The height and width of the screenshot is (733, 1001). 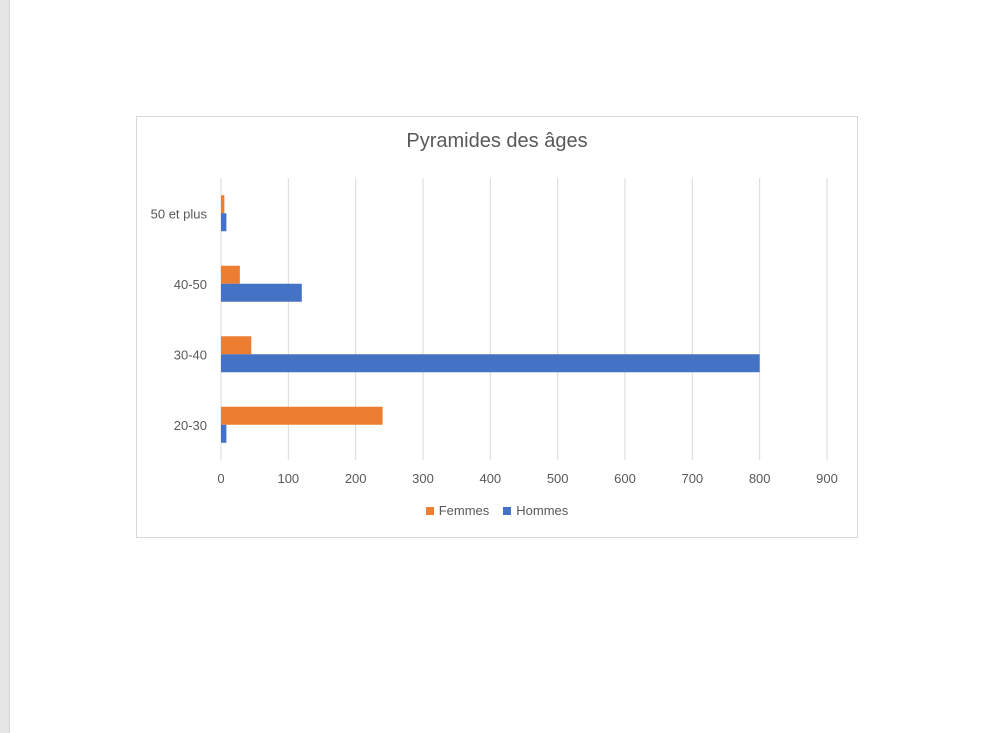 I want to click on y-category-label: 50 et plus, so click(x=179, y=213).